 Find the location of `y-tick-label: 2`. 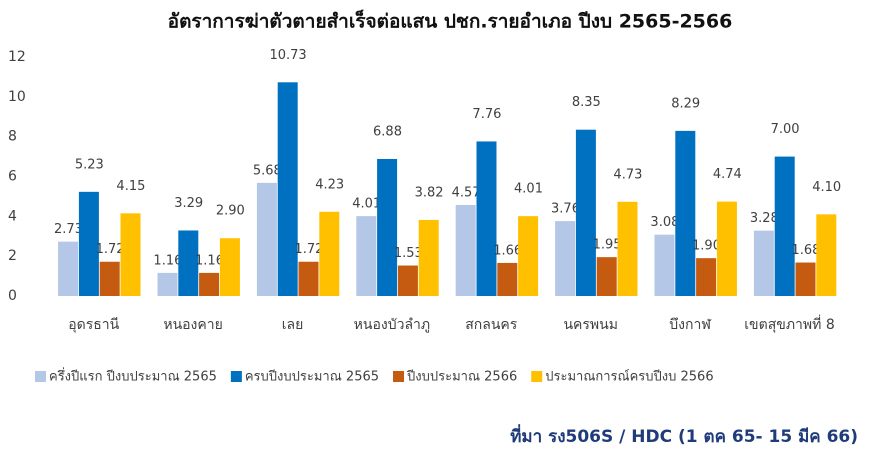

y-tick-label: 2 is located at coordinates (12, 256).